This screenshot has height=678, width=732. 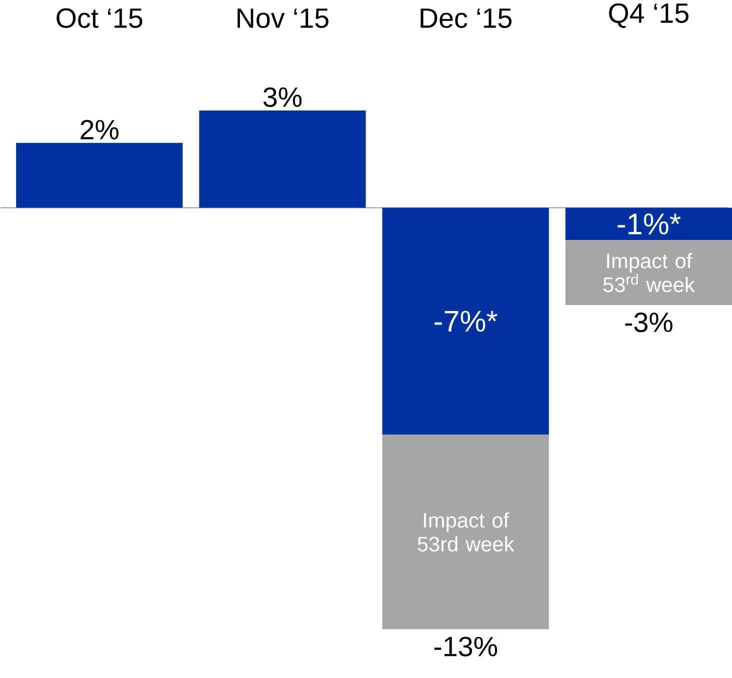 I want to click on total-label: -3%, so click(x=648, y=322).